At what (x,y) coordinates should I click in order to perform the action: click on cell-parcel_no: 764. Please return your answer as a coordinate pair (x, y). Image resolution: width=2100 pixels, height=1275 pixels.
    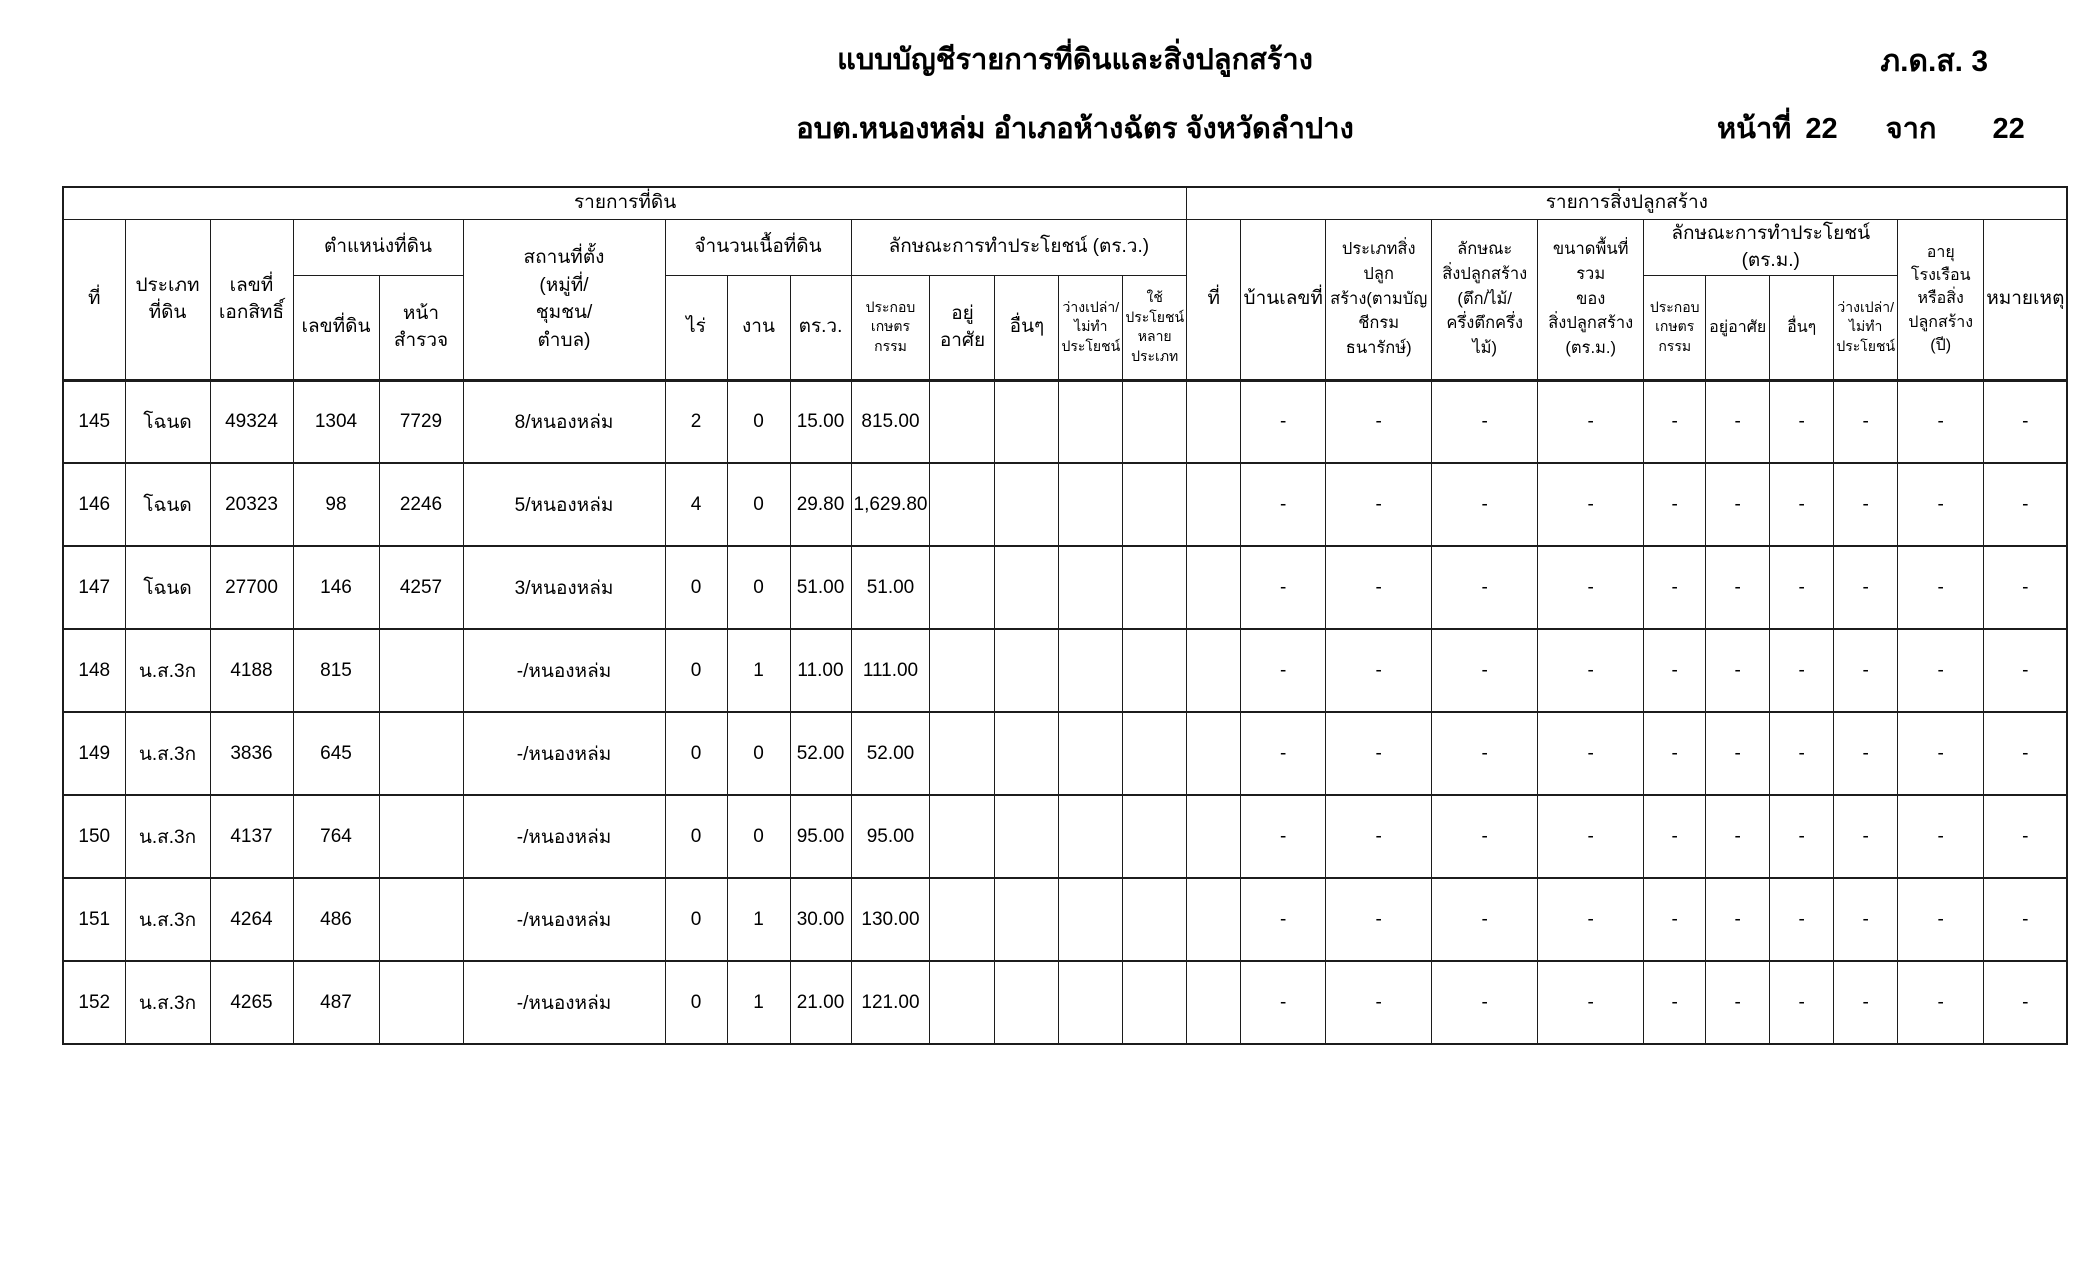
    Looking at the image, I should click on (336, 837).